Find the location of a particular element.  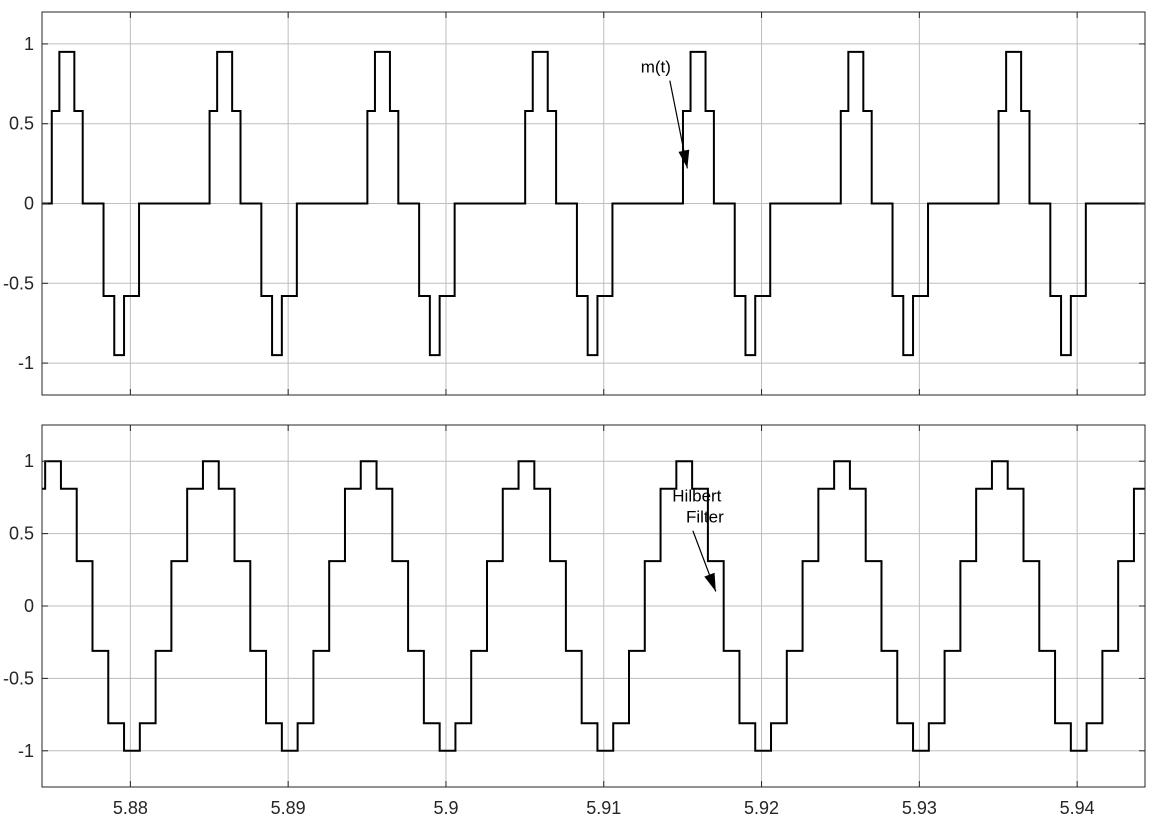

annotation-label: m(t) is located at coordinates (656, 67).